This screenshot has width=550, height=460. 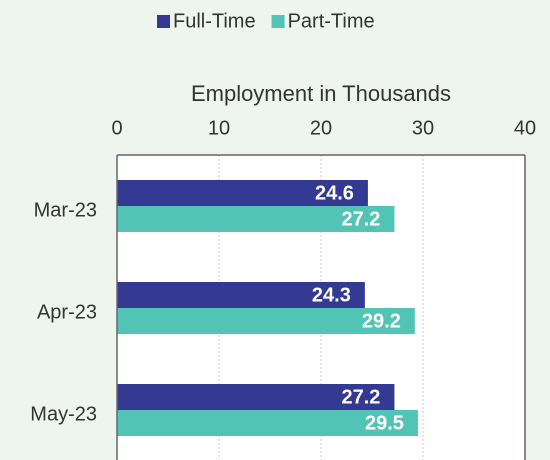 I want to click on y-tick-label: May-23, so click(x=63, y=414).